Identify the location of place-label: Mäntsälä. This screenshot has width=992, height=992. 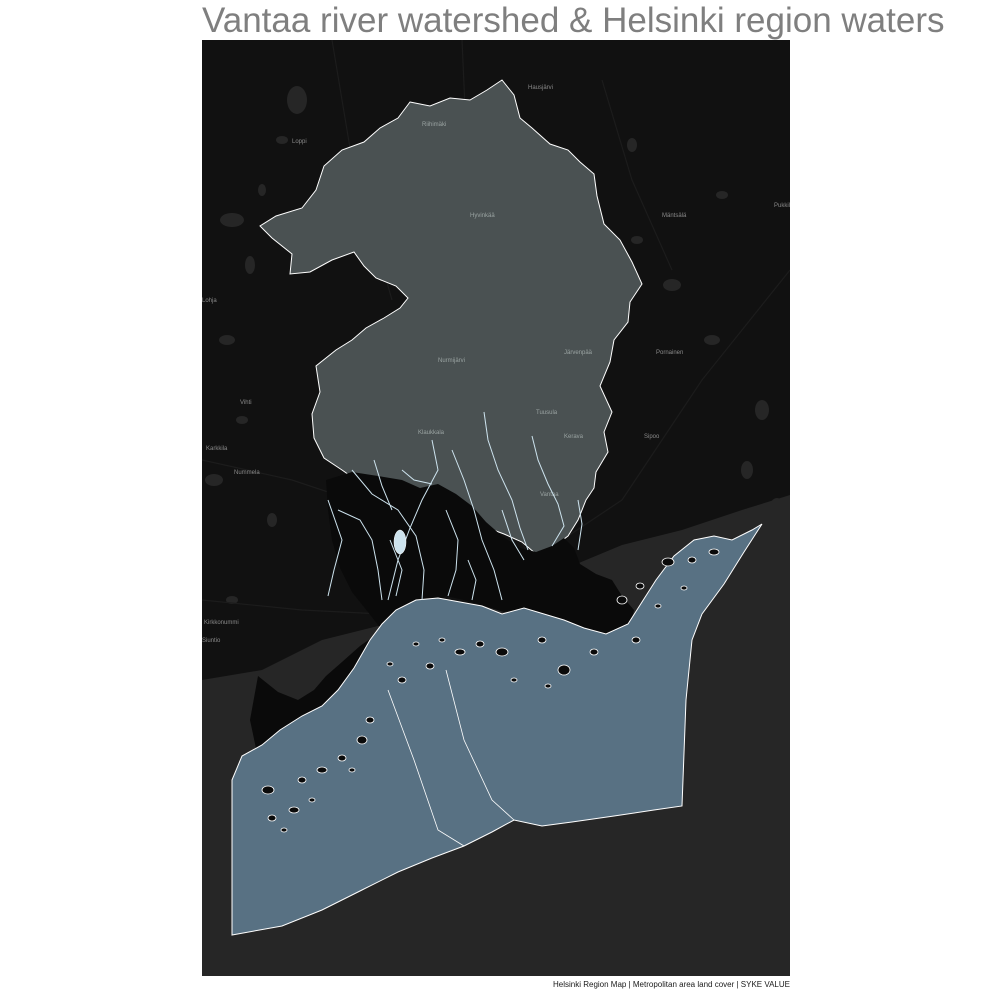
(674, 216).